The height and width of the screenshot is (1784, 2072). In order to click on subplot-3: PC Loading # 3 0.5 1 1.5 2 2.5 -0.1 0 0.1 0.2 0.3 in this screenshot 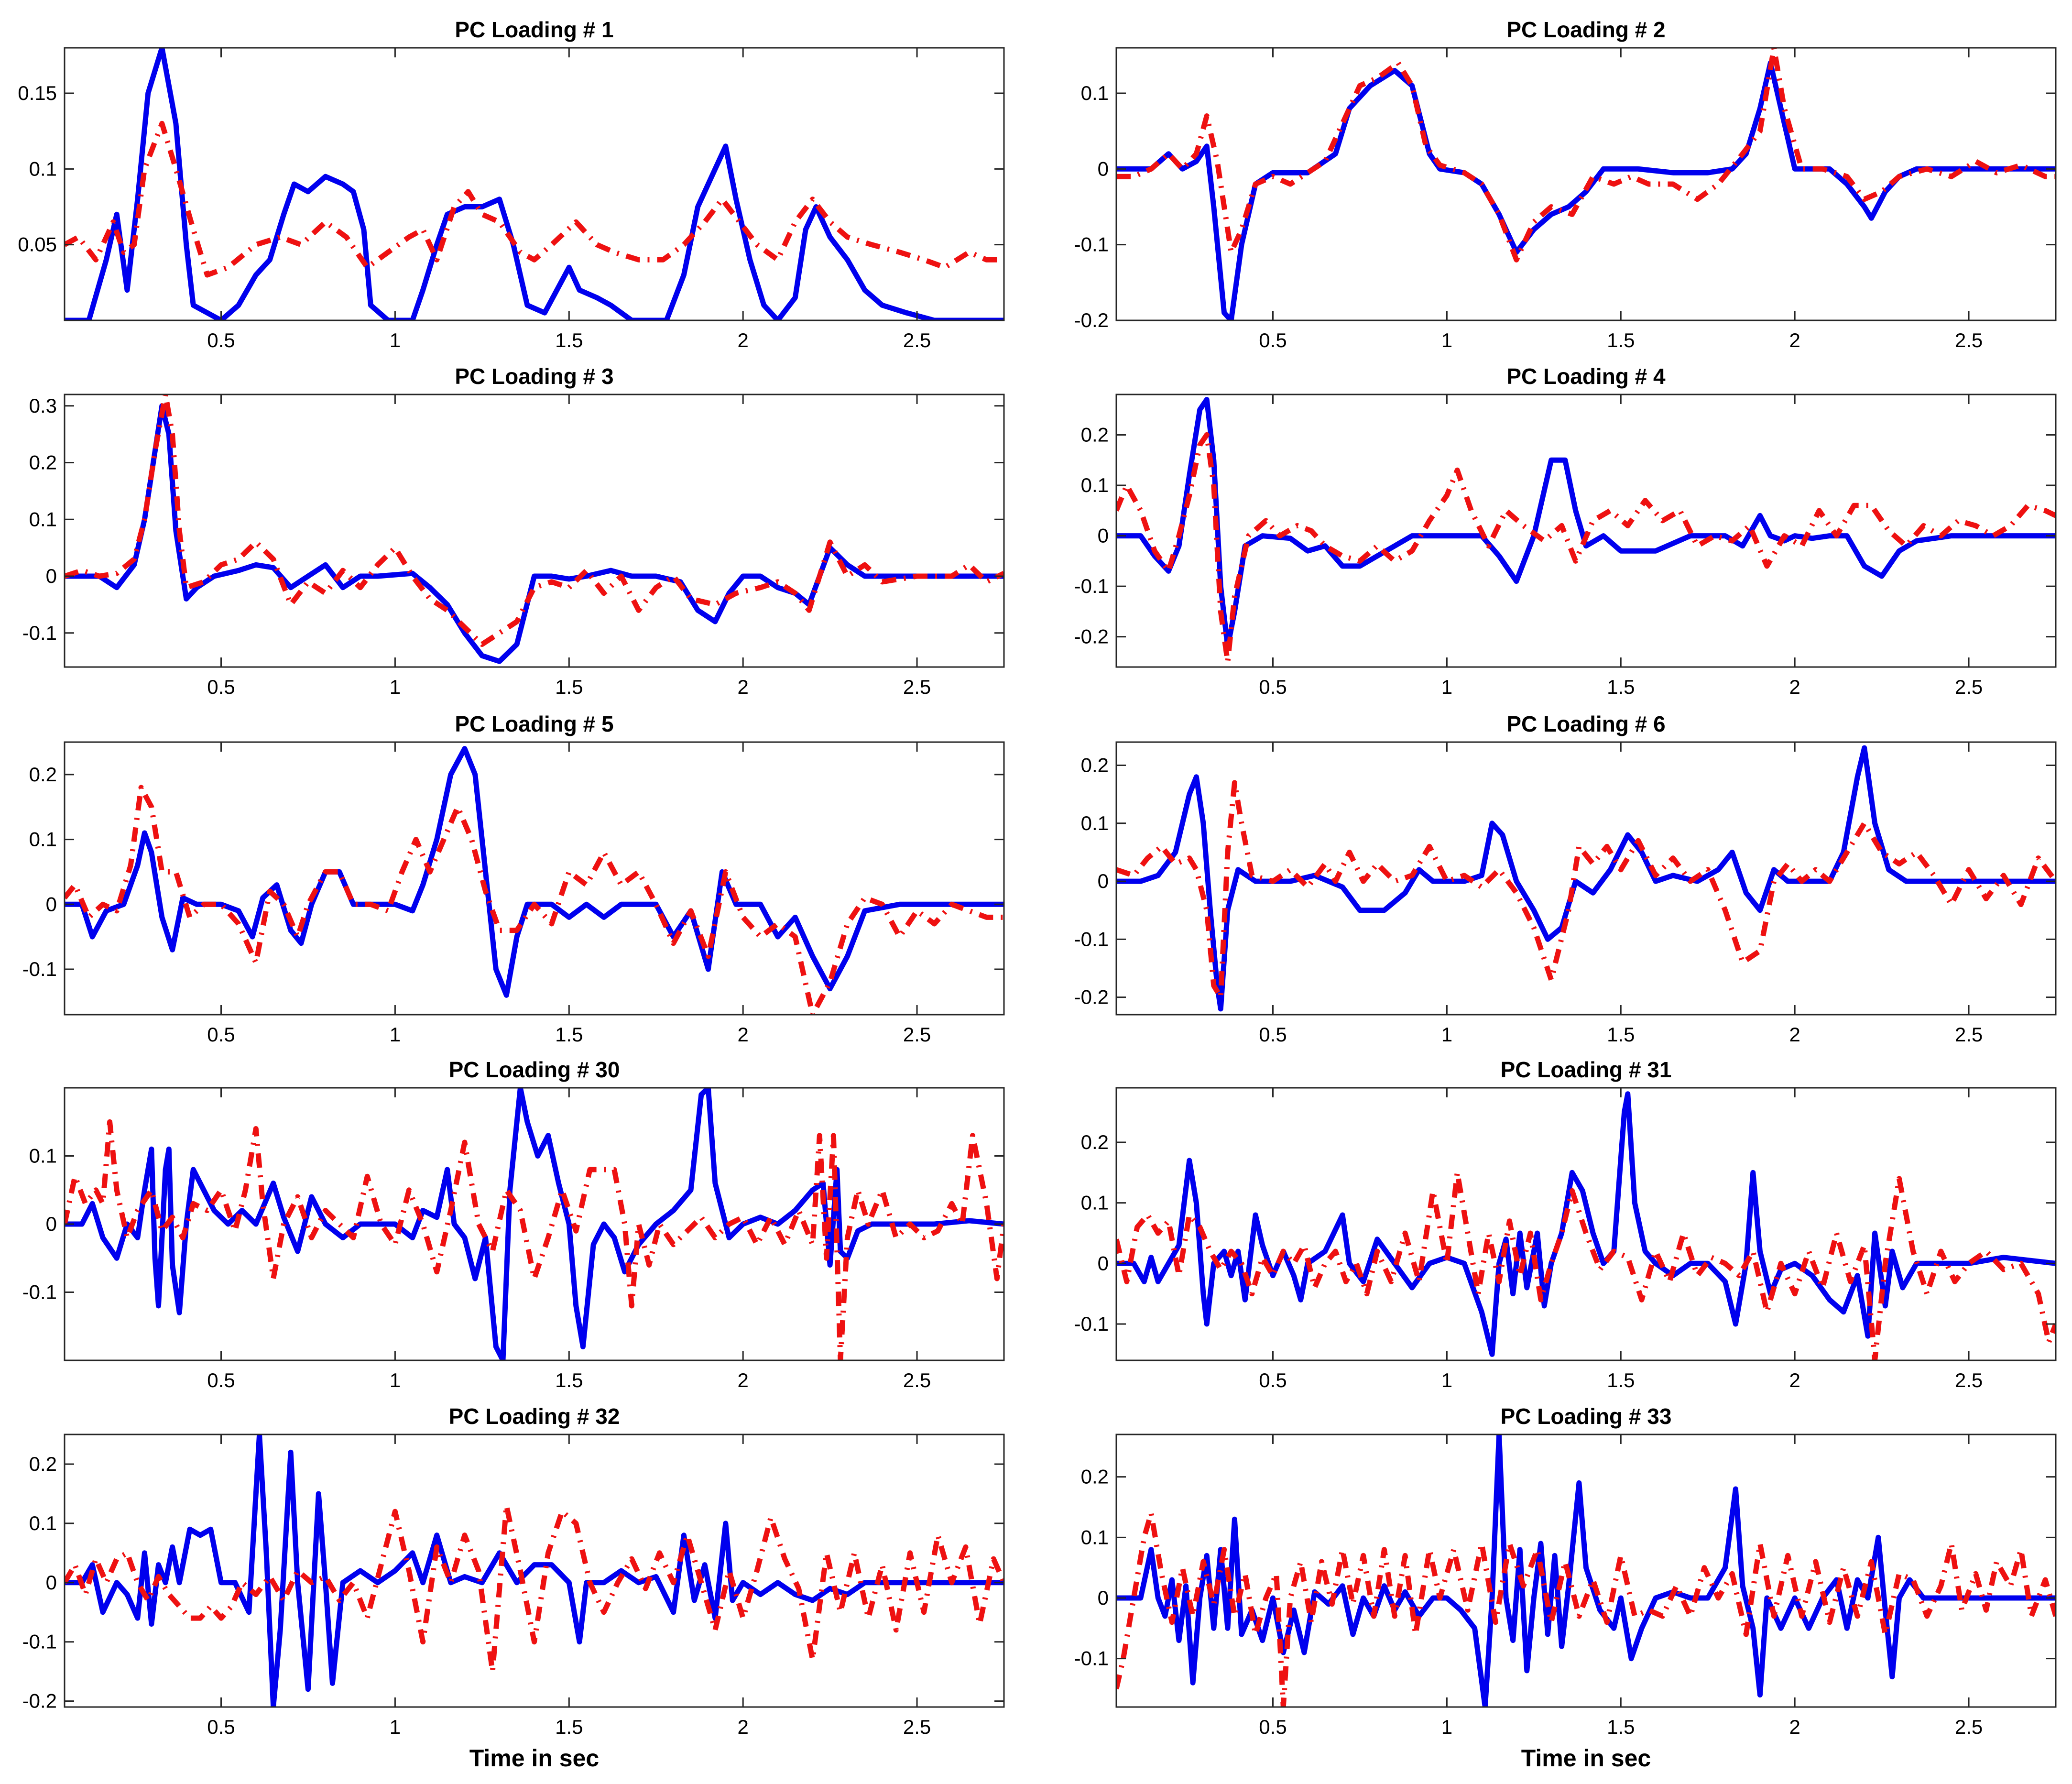, I will do `click(513, 531)`.